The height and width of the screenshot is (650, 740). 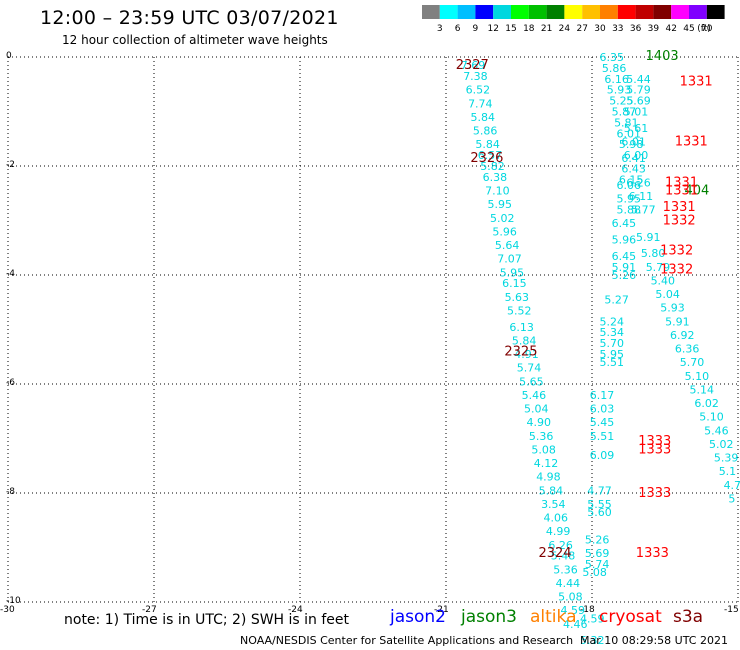 What do you see at coordinates (599, 512) in the screenshot?
I see `wave-height-value: 5.60` at bounding box center [599, 512].